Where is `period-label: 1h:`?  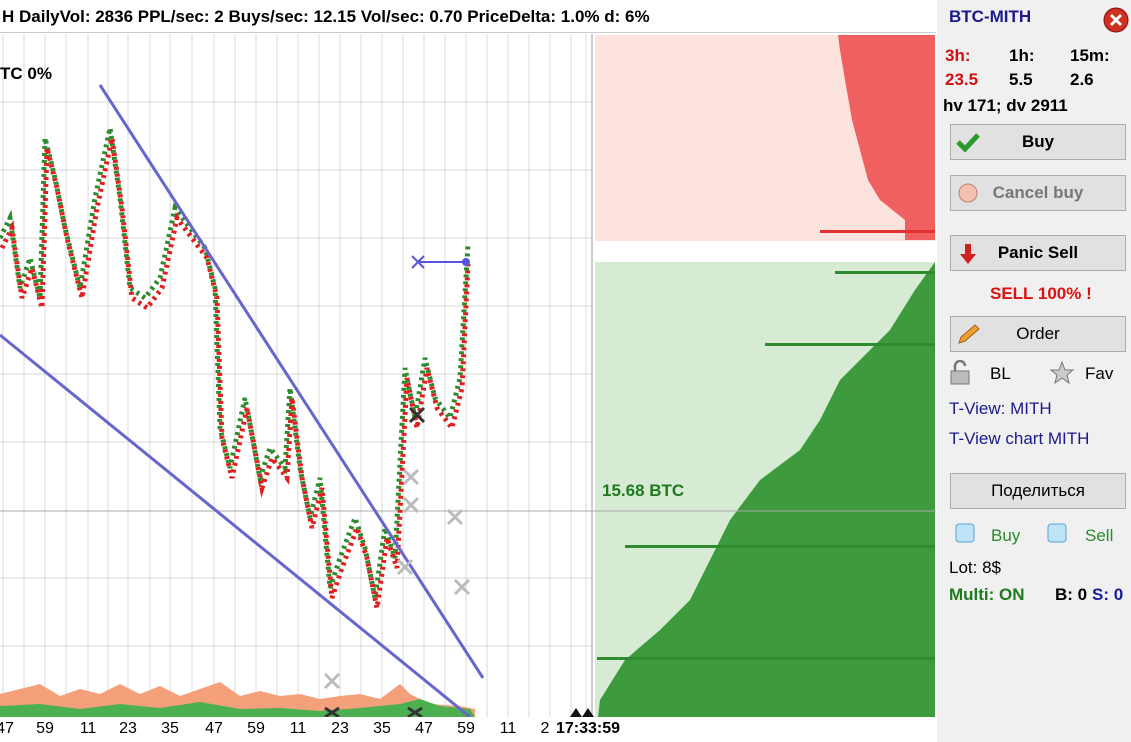 period-label: 1h: is located at coordinates (1022, 55).